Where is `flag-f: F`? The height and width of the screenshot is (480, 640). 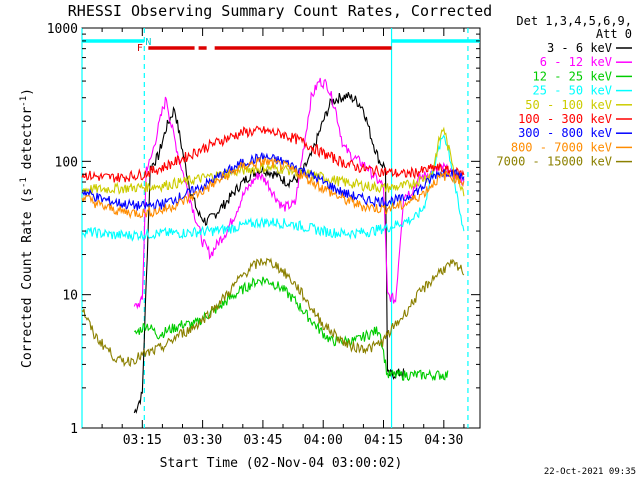
flag-f: F is located at coordinates (140, 48).